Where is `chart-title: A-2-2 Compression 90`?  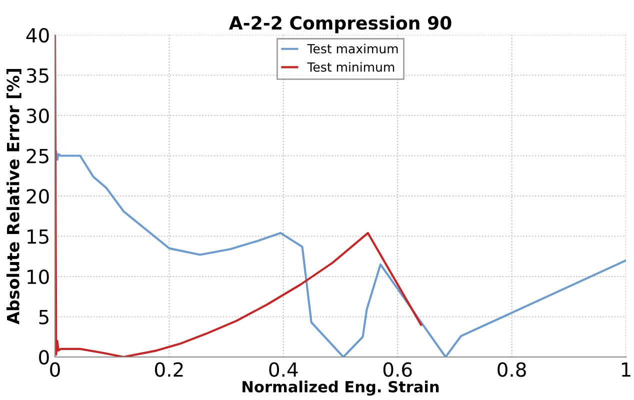
chart-title: A-2-2 Compression 90 is located at coordinates (340, 25).